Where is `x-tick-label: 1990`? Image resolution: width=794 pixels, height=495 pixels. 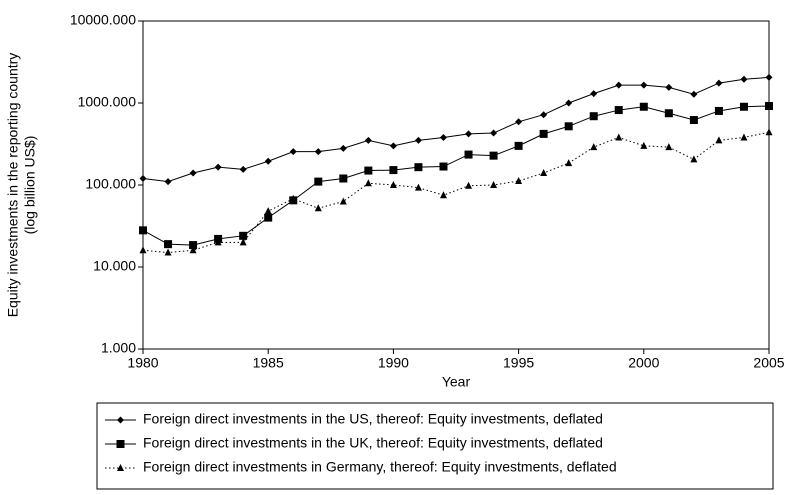 x-tick-label: 1990 is located at coordinates (393, 363).